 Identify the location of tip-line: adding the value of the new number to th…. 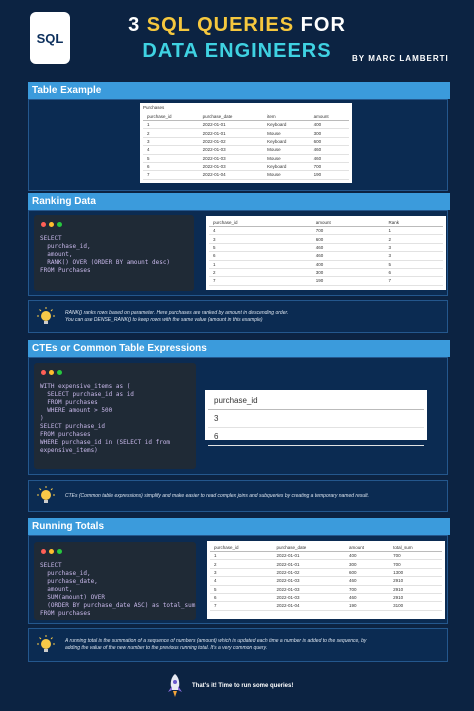
(166, 648).